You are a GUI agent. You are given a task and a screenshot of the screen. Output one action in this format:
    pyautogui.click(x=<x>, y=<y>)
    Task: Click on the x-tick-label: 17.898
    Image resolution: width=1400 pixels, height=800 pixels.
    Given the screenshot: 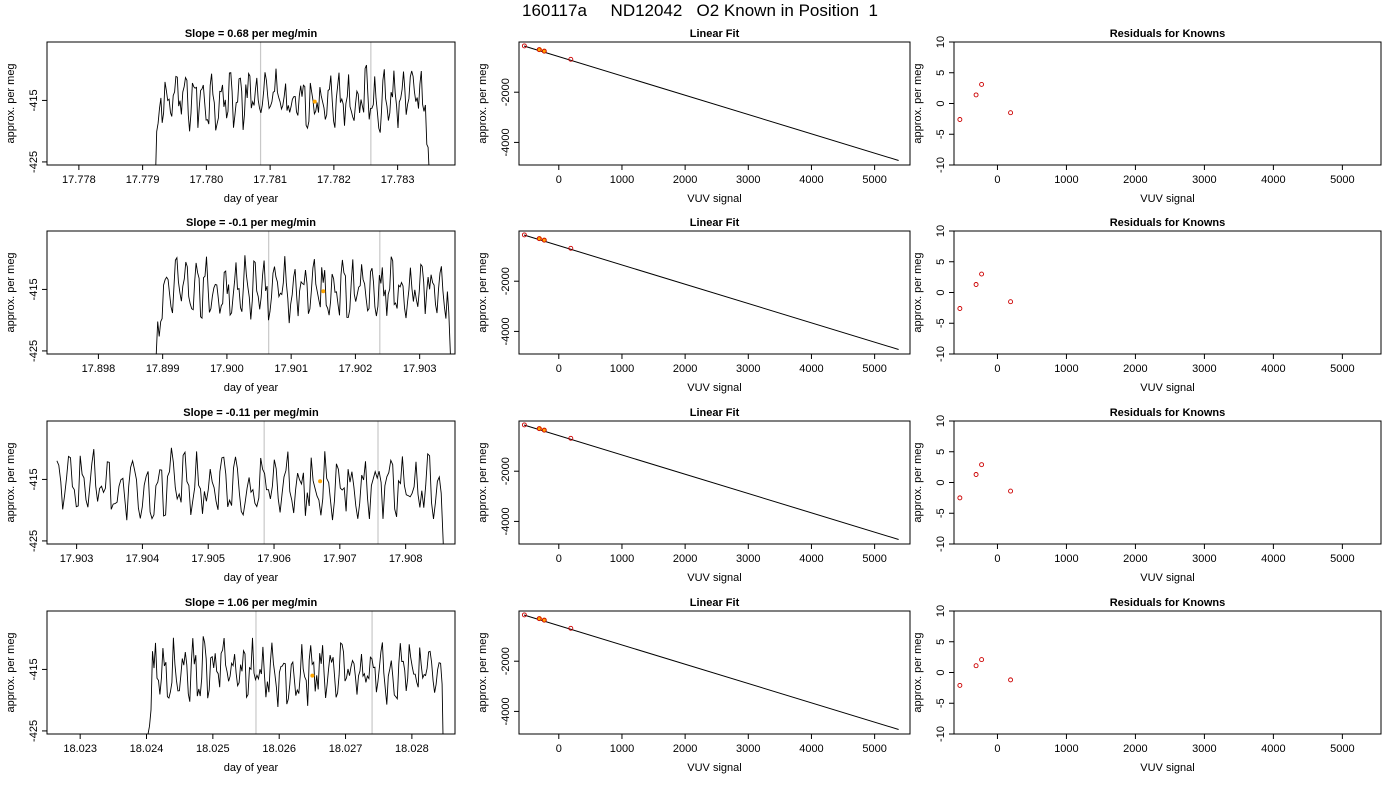 What is the action you would take?
    pyautogui.click(x=99, y=369)
    